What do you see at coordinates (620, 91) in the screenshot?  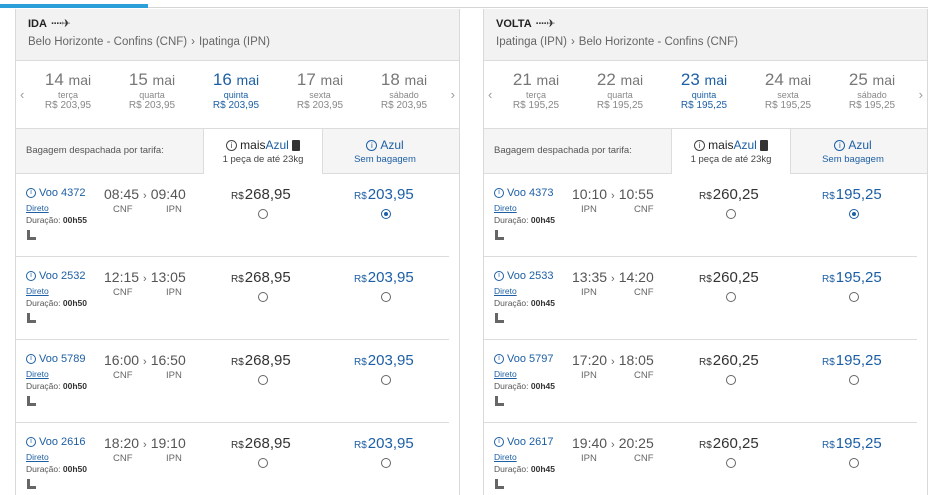 I see `date-option: 22 mai quarta R$ 195,25` at bounding box center [620, 91].